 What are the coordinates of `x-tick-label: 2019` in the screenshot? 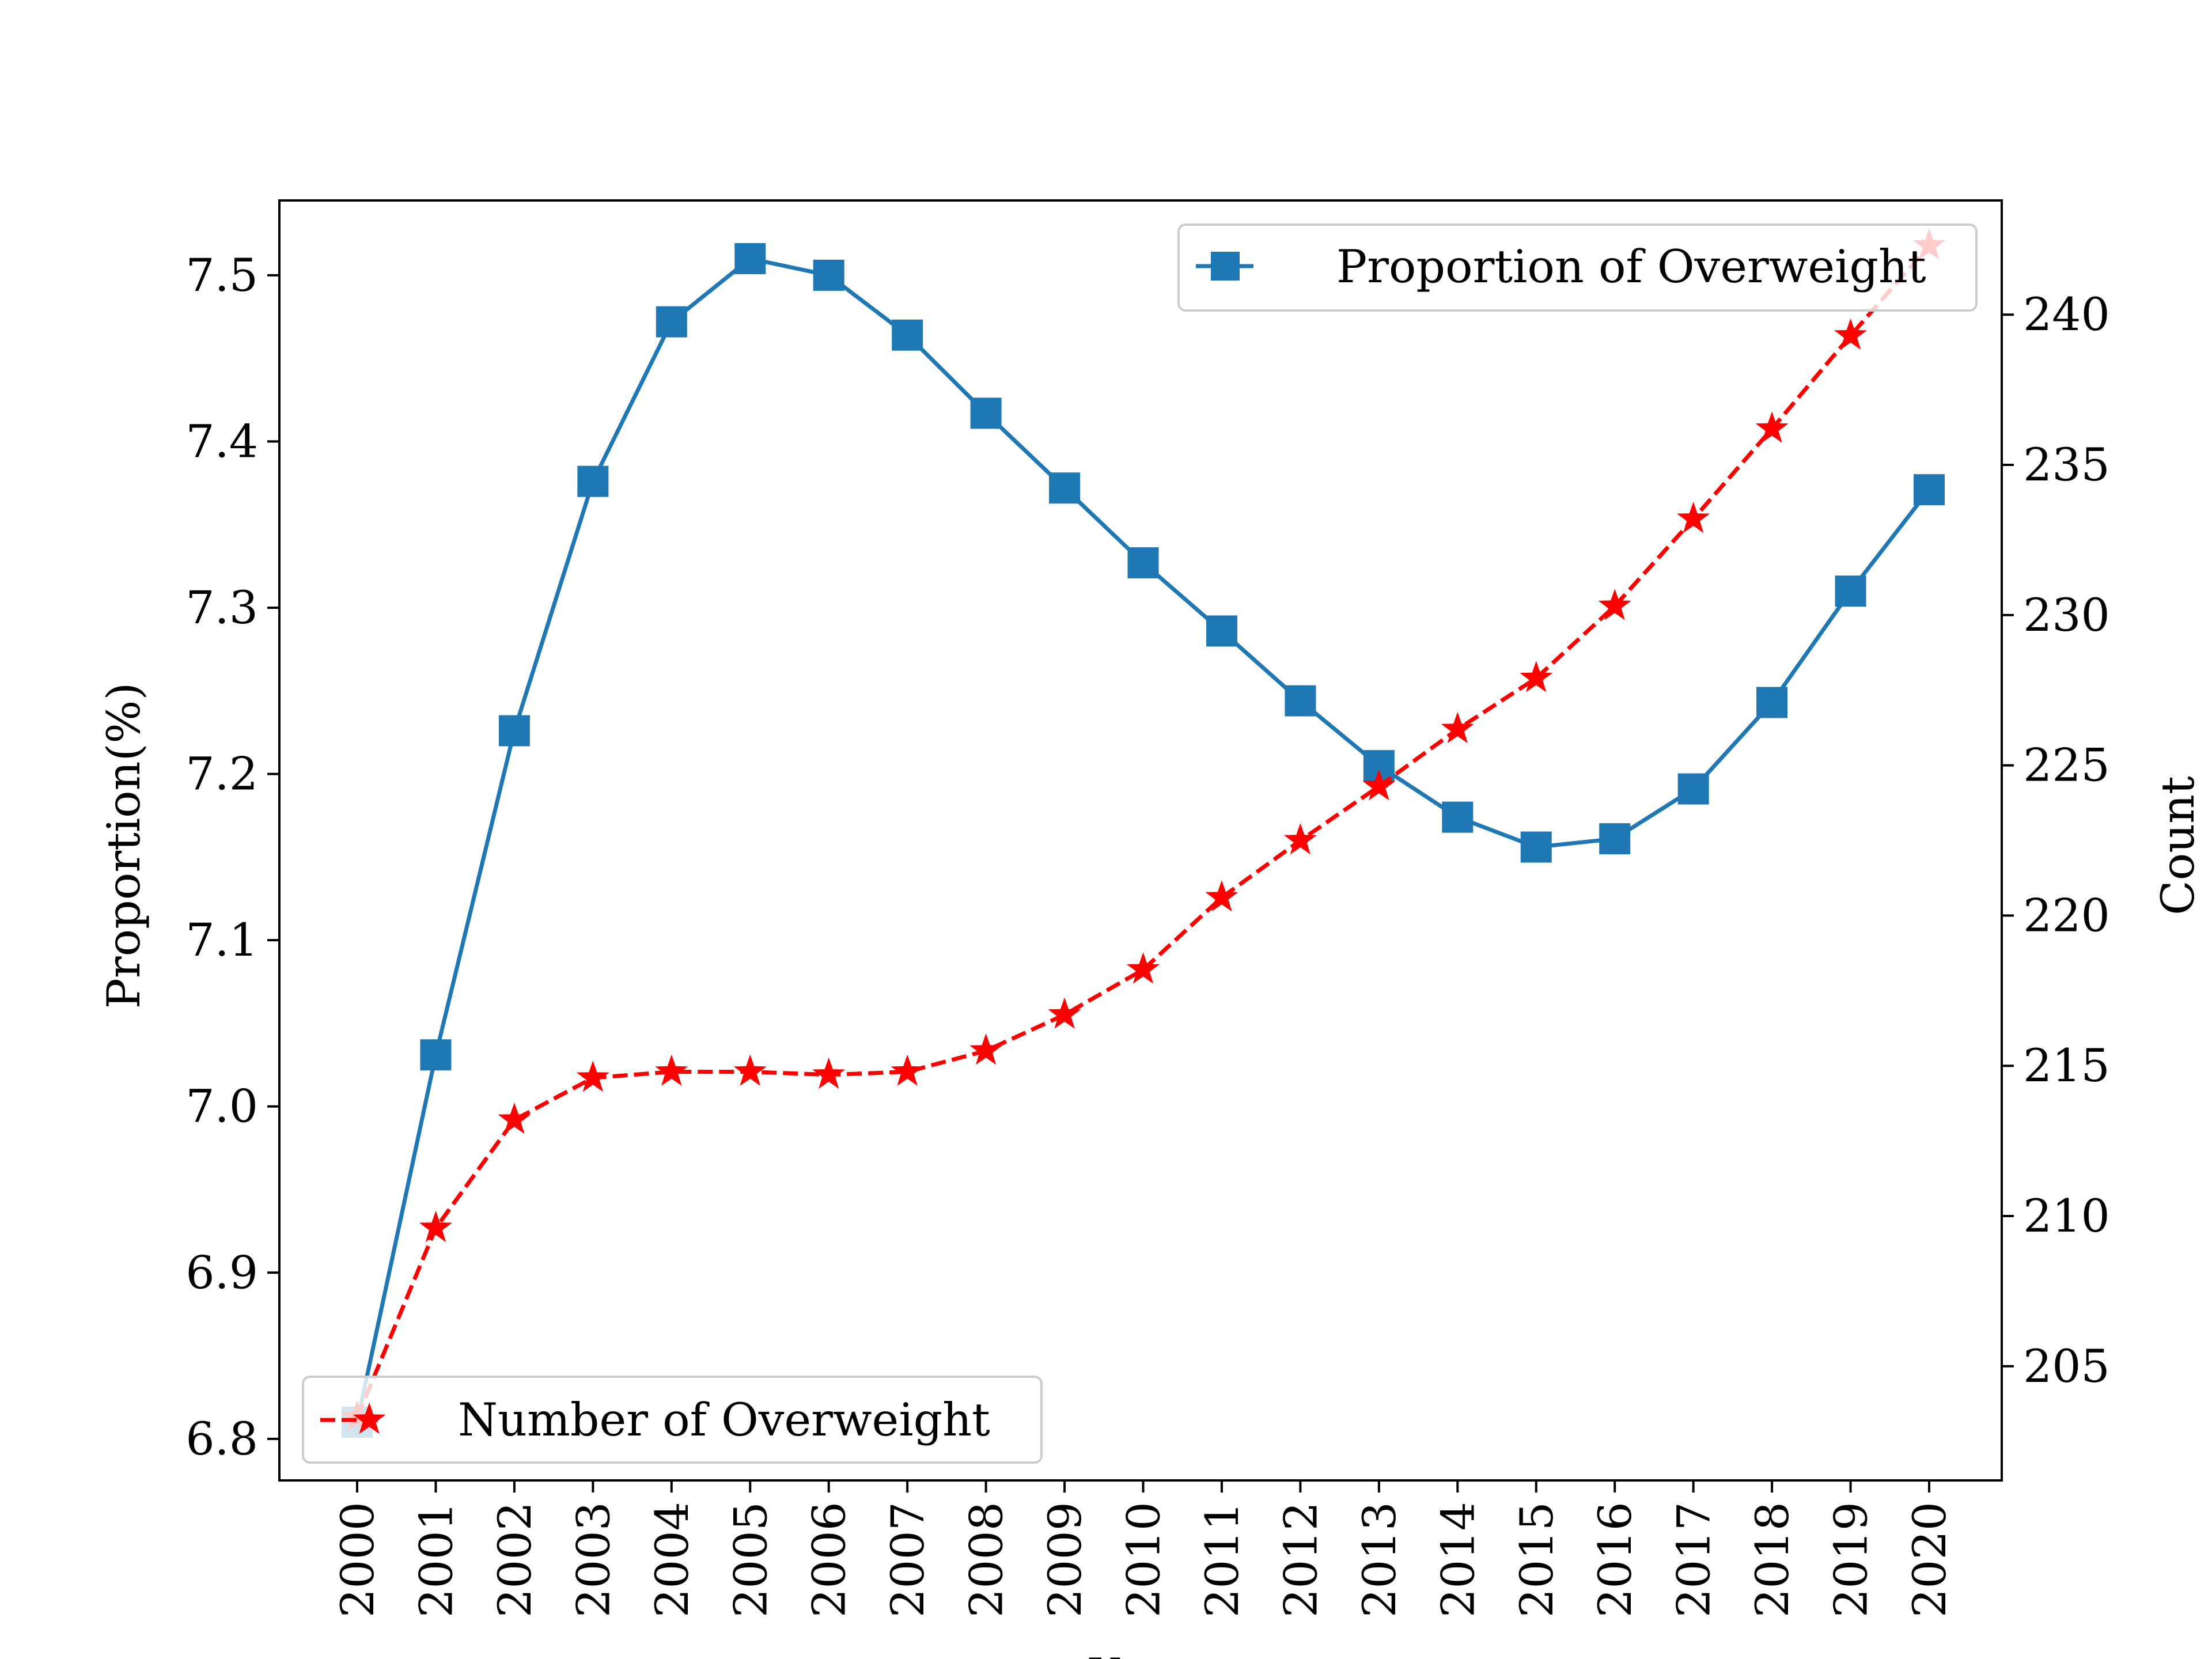 It's located at (1851, 1560).